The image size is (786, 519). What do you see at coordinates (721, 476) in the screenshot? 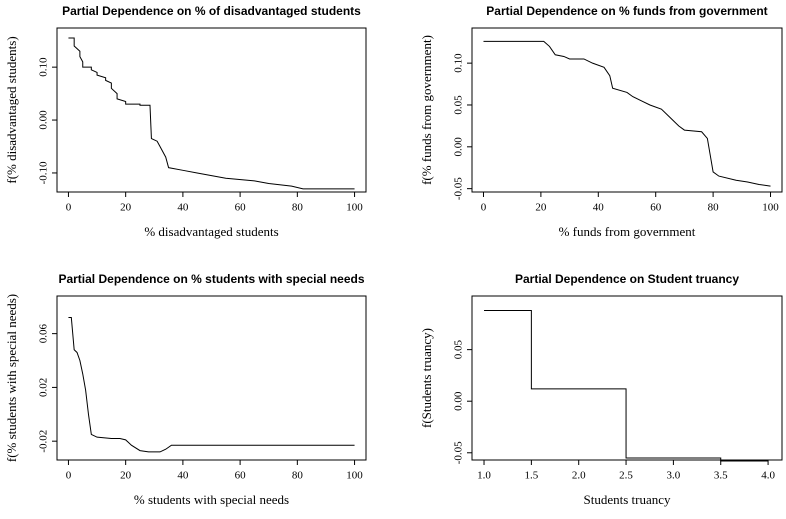
I see `x-tick-label: 3.5` at bounding box center [721, 476].